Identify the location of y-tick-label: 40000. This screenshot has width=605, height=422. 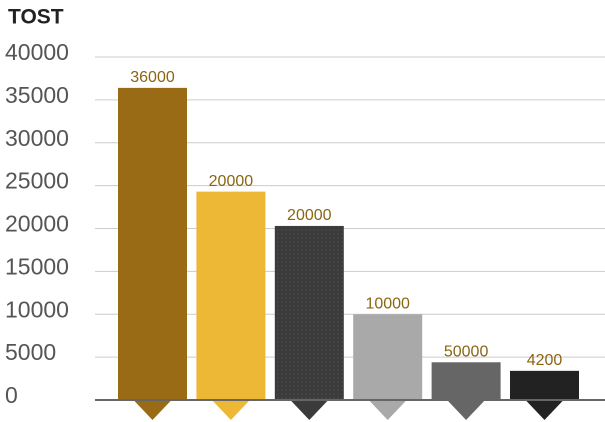
(37, 52).